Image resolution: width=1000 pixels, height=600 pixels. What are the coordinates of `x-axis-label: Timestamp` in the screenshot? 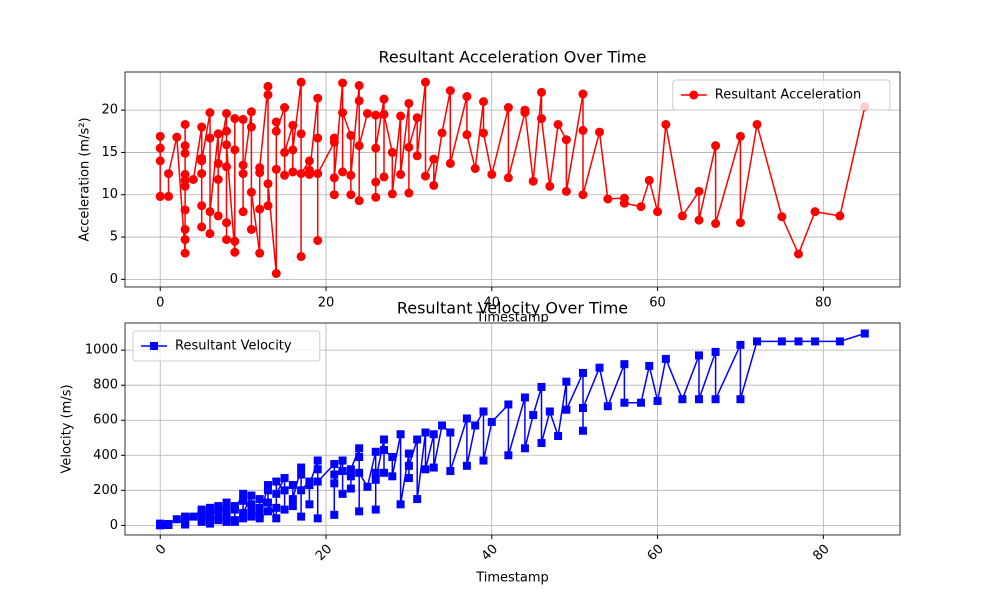 It's located at (512, 318).